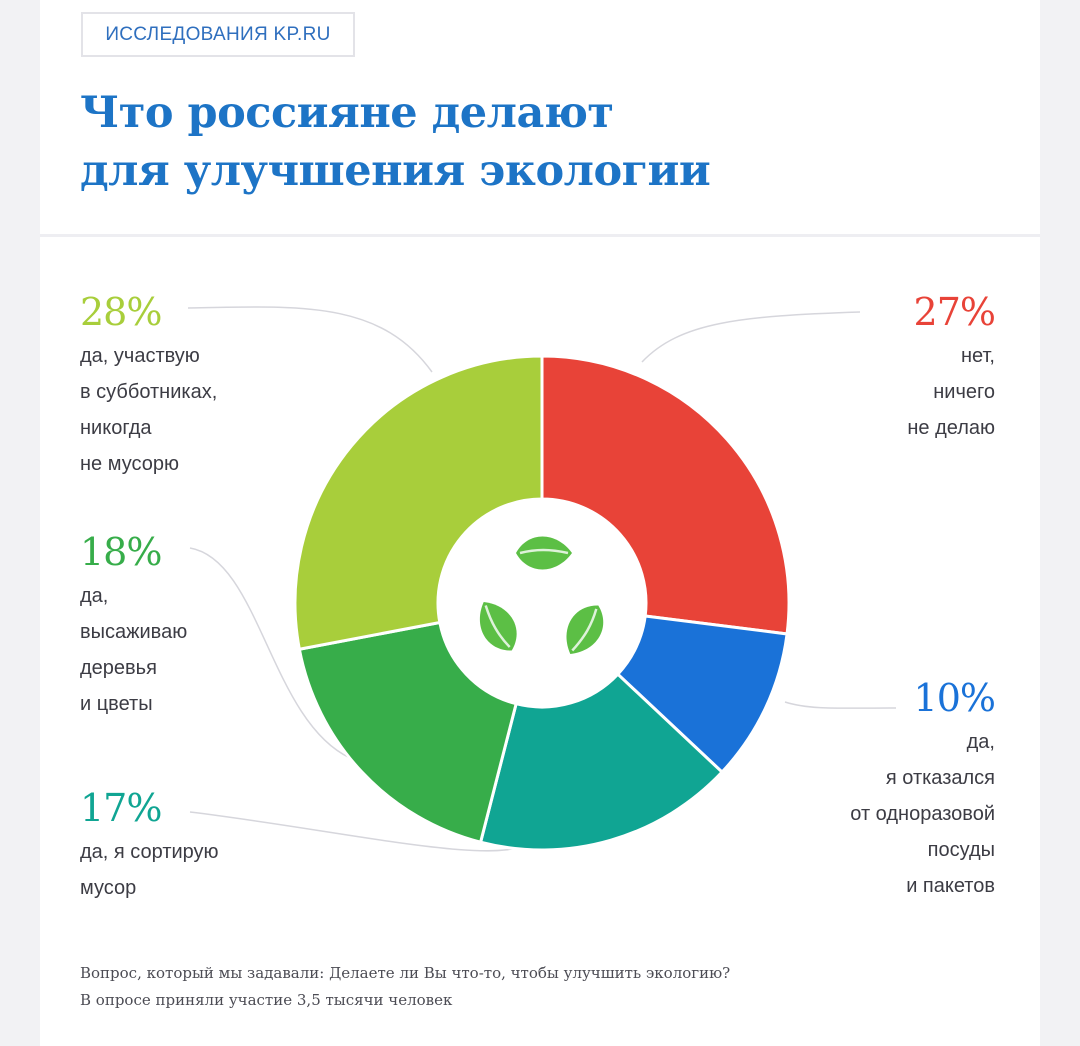 This screenshot has height=1046, width=1080. Describe the element at coordinates (149, 870) in the screenshot. I see `label-sort-text: да, я сортирую мусор` at that location.